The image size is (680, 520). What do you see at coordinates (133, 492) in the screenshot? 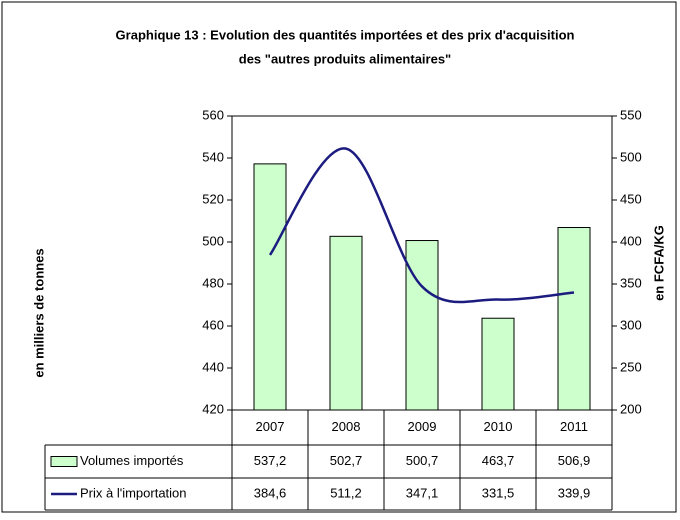
I see `legend-label: Prix à l'importation` at bounding box center [133, 492].